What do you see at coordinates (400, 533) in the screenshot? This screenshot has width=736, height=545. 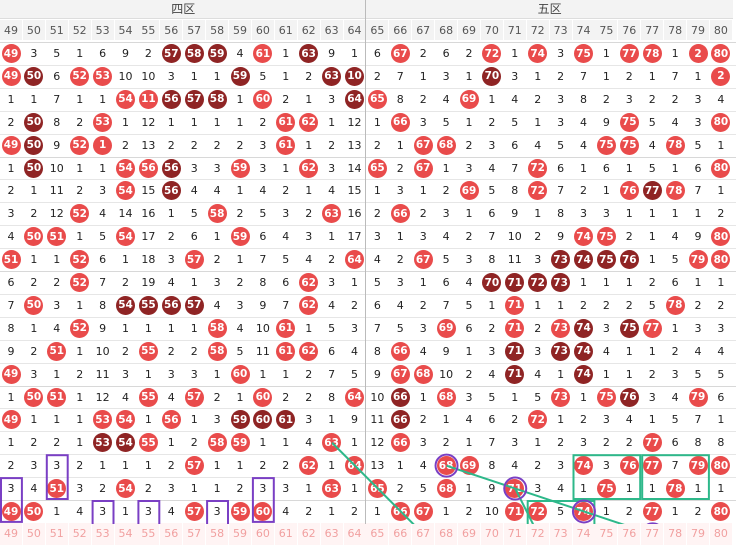 I see `footer-number: 66` at bounding box center [400, 533].